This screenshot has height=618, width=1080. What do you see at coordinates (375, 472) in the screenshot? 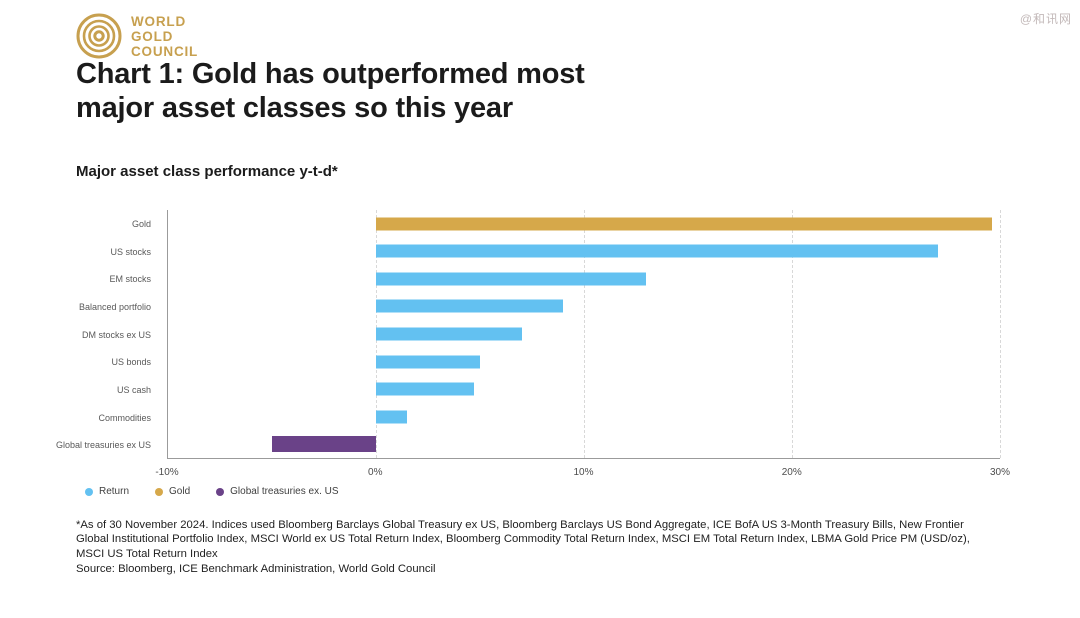
I see `x-axis-tick: 0%` at bounding box center [375, 472].